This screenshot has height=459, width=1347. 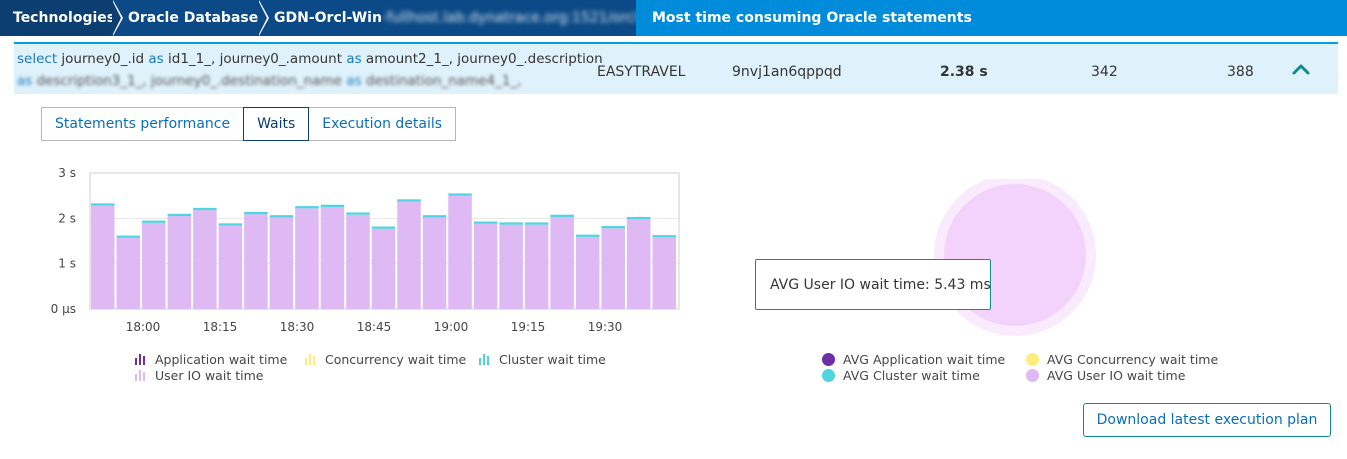 I want to click on tab-statements-performance: Statements performance, so click(x=143, y=124).